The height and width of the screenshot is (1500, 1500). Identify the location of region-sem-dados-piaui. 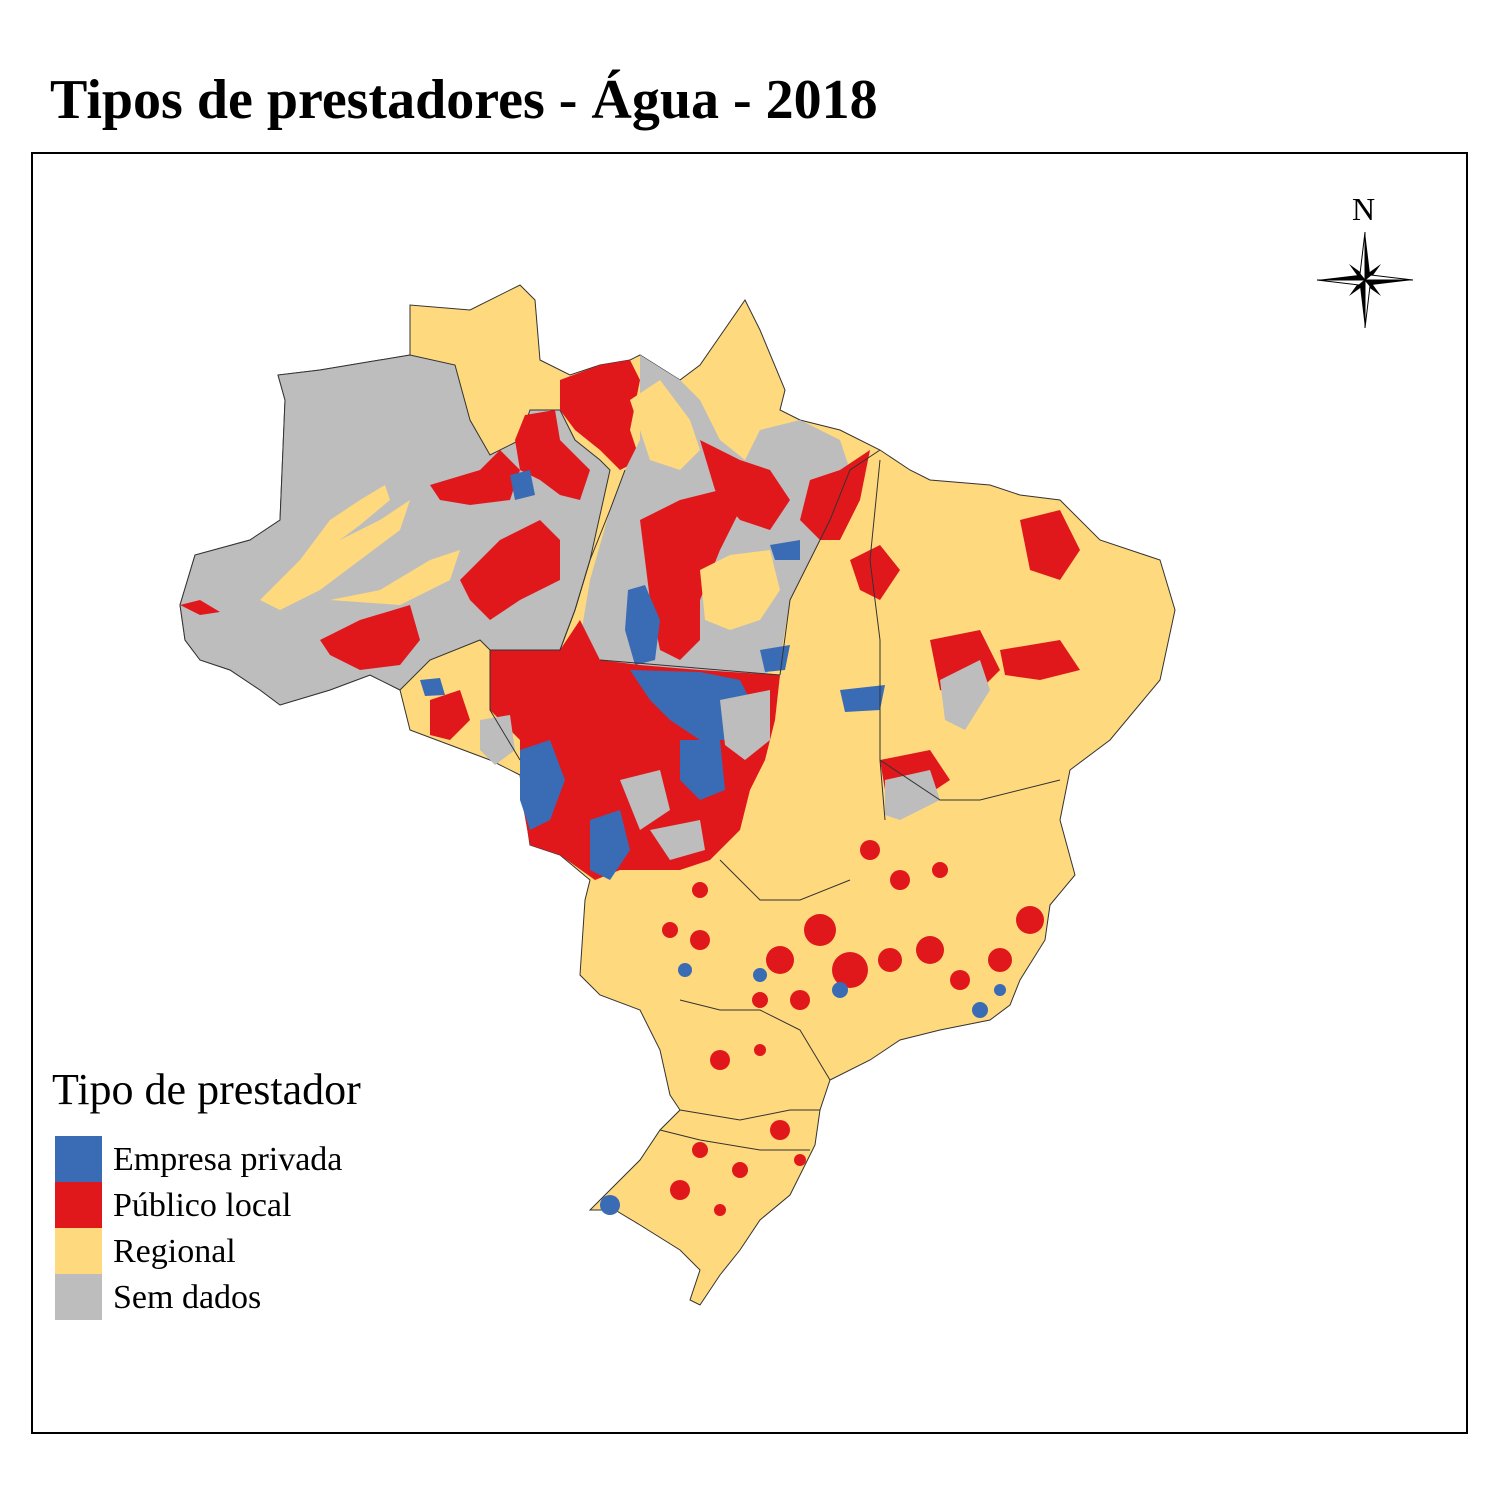
(965, 695).